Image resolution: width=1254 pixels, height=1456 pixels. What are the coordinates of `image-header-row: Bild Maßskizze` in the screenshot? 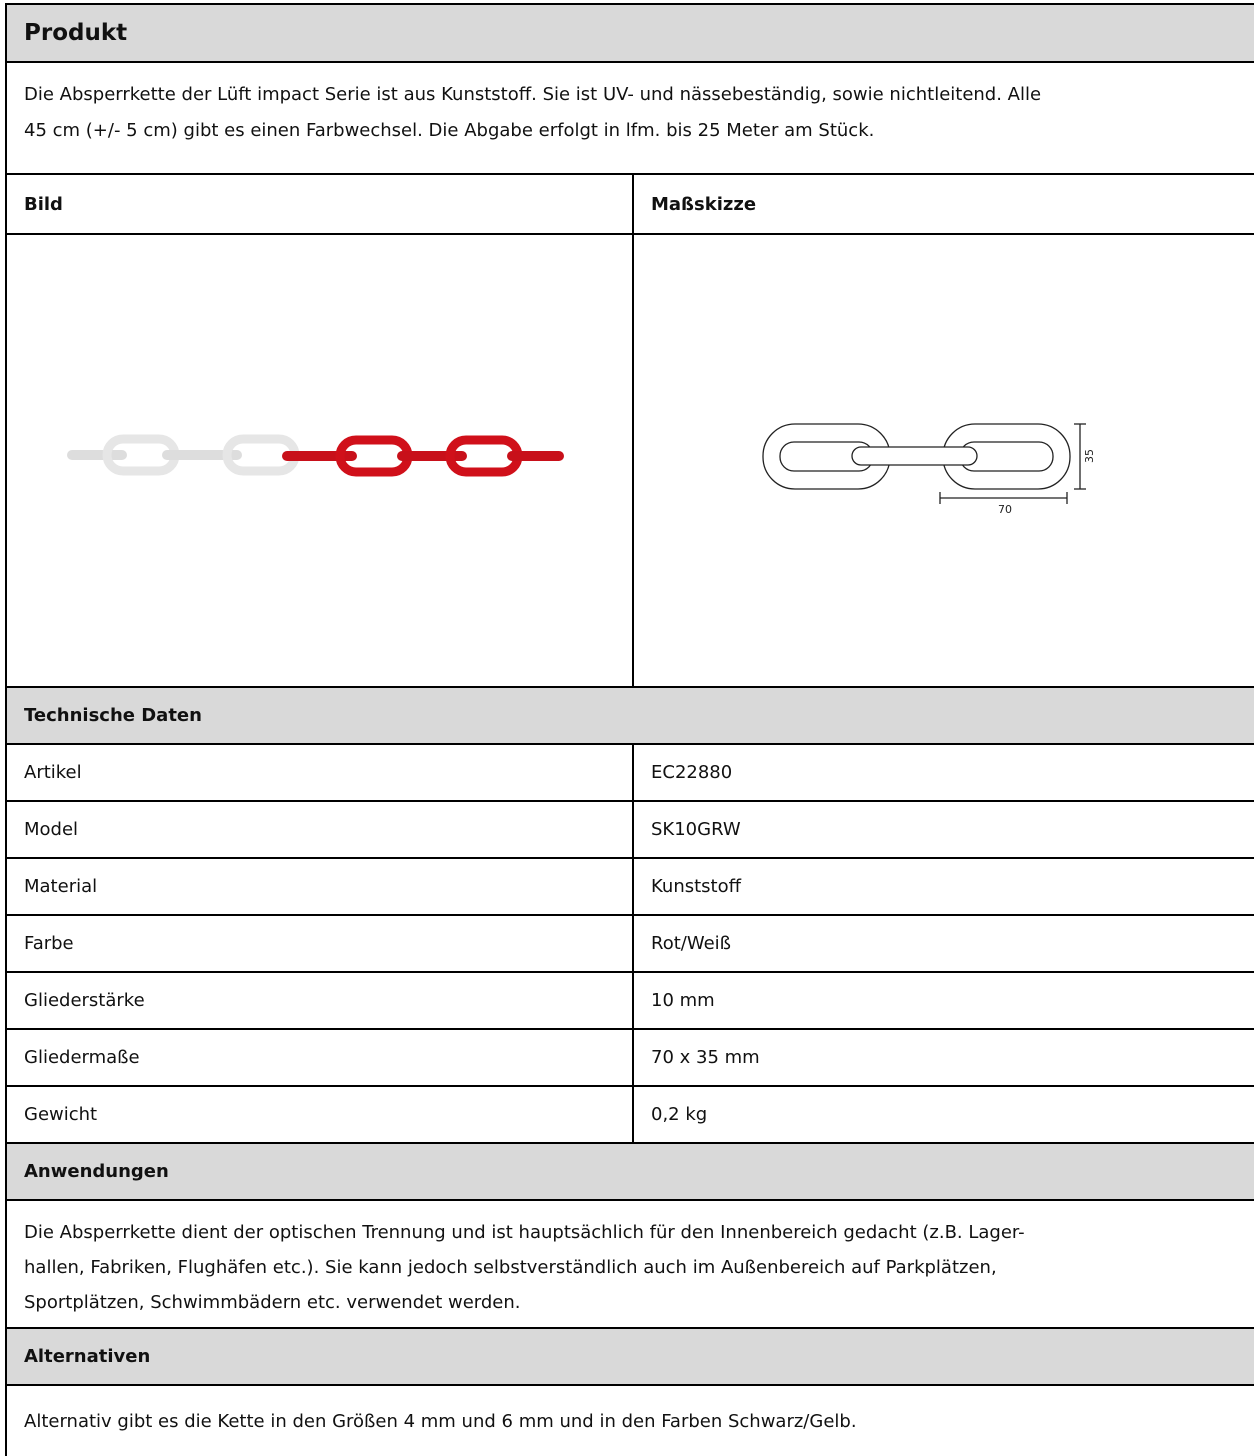 It's located at (630, 203).